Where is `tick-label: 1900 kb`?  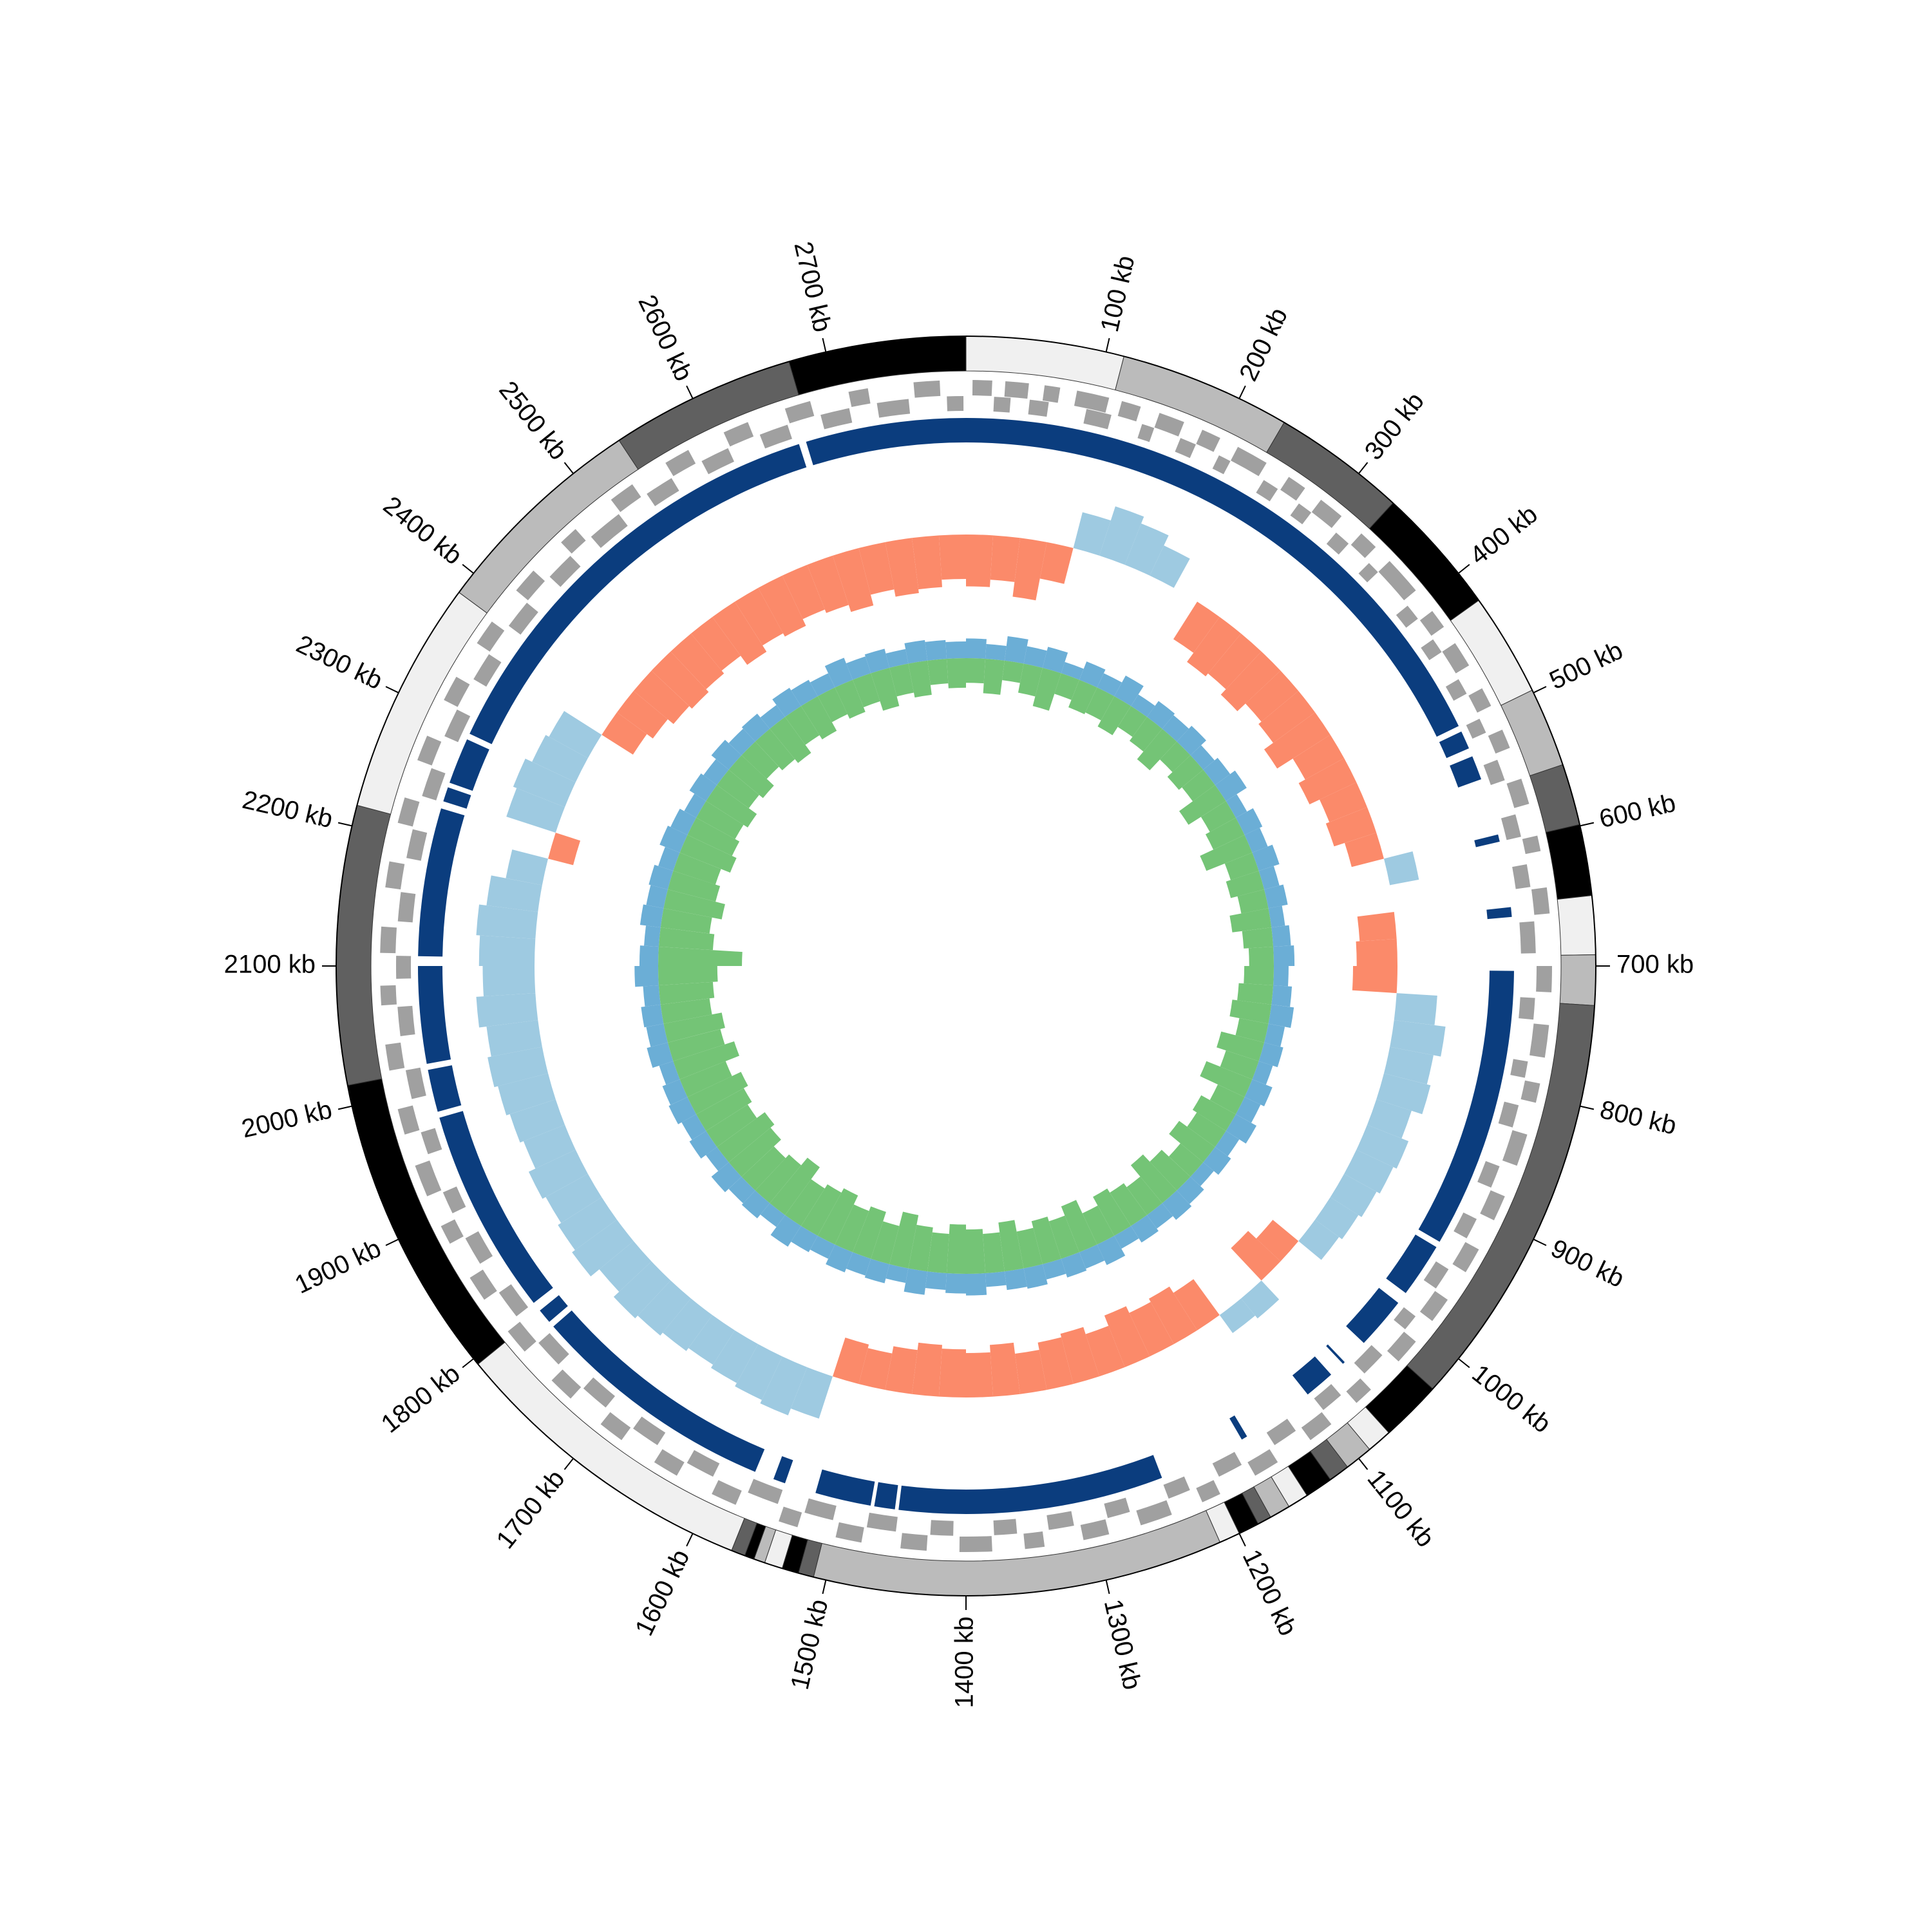
tick-label: 1900 kb is located at coordinates (337, 1266).